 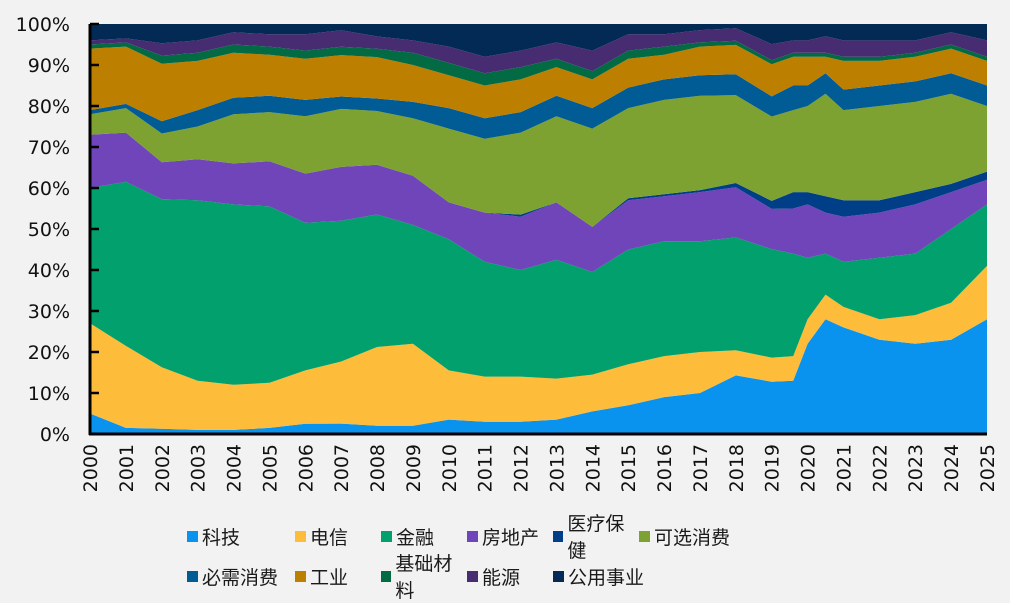 I want to click on legend-item-consumer-discretionary: 可选消费, so click(x=689, y=536).